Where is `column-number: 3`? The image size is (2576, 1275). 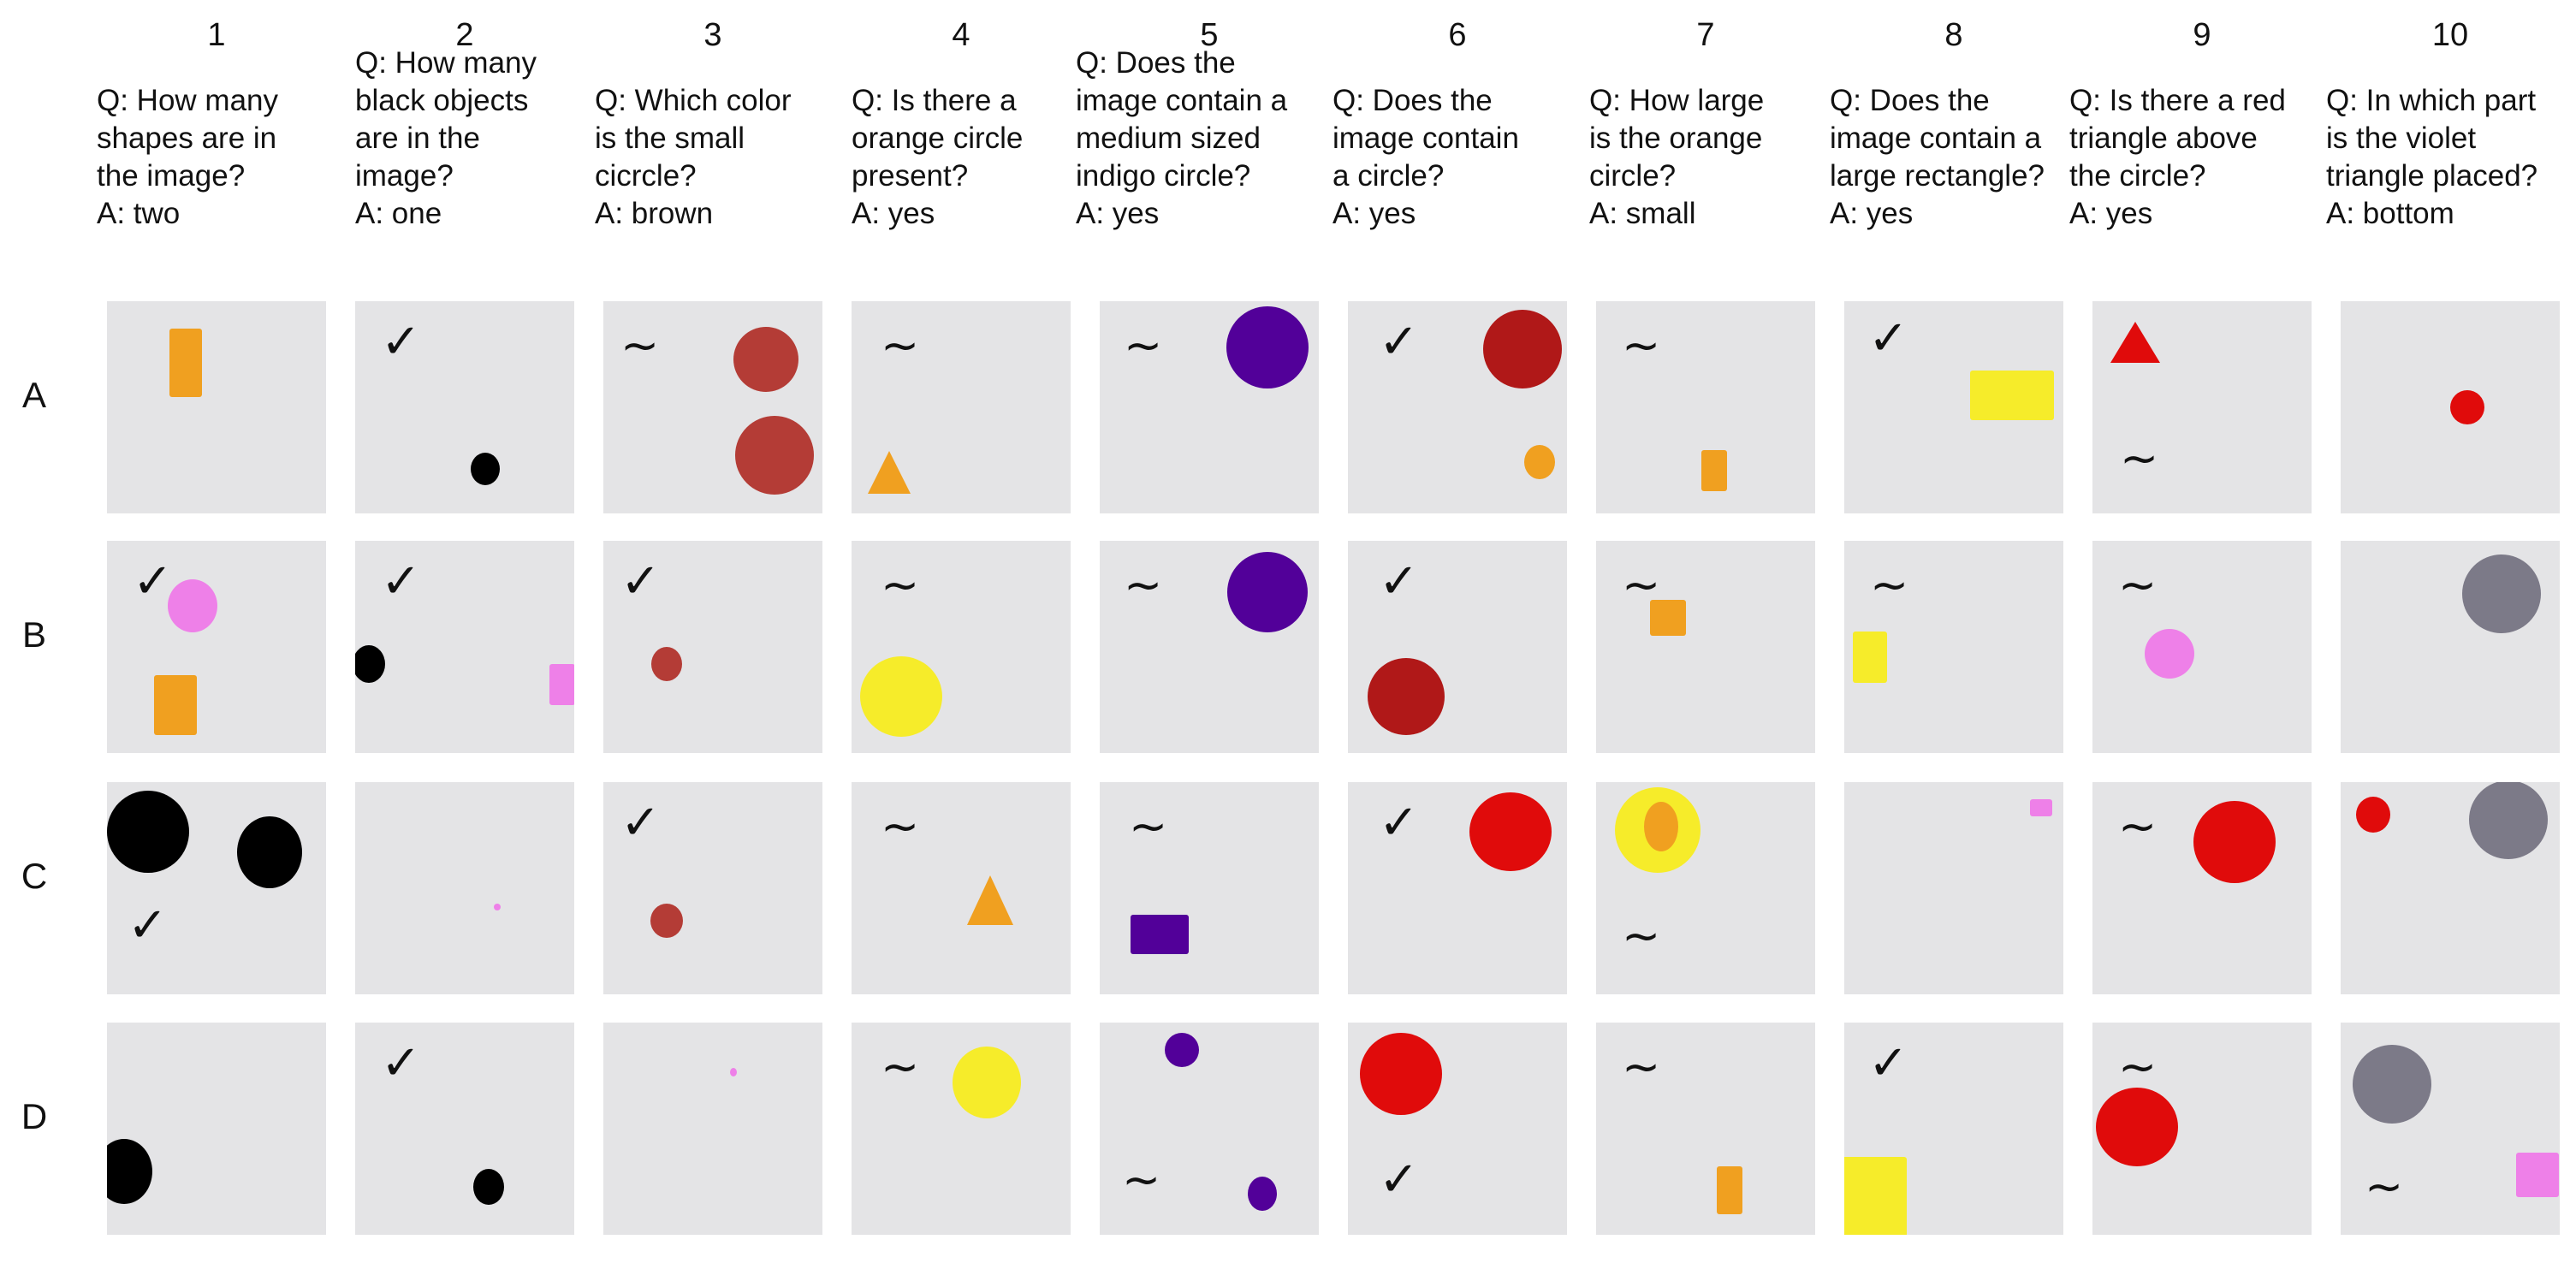
column-number: 3 is located at coordinates (712, 35).